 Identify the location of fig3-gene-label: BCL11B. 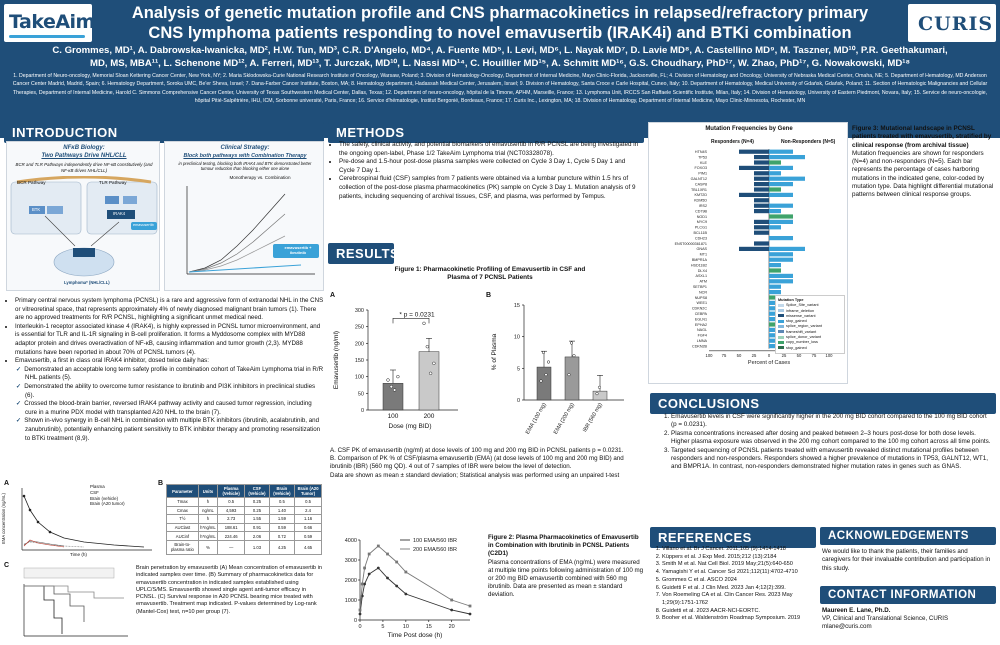
(701, 233).